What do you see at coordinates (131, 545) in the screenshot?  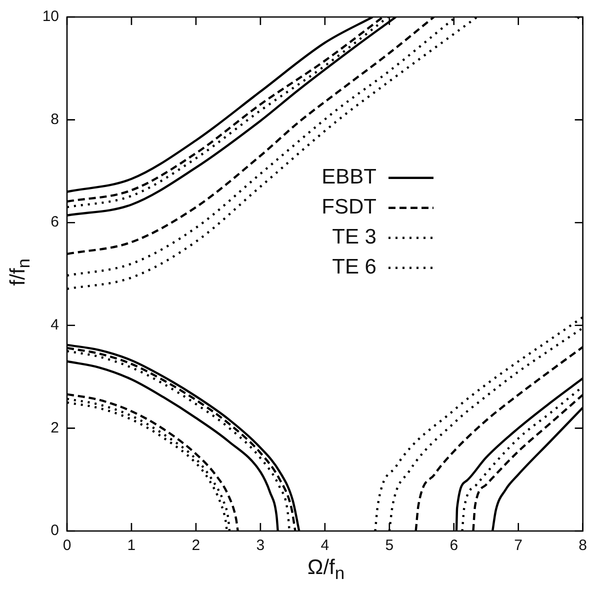 I see `x-tick-label: 1` at bounding box center [131, 545].